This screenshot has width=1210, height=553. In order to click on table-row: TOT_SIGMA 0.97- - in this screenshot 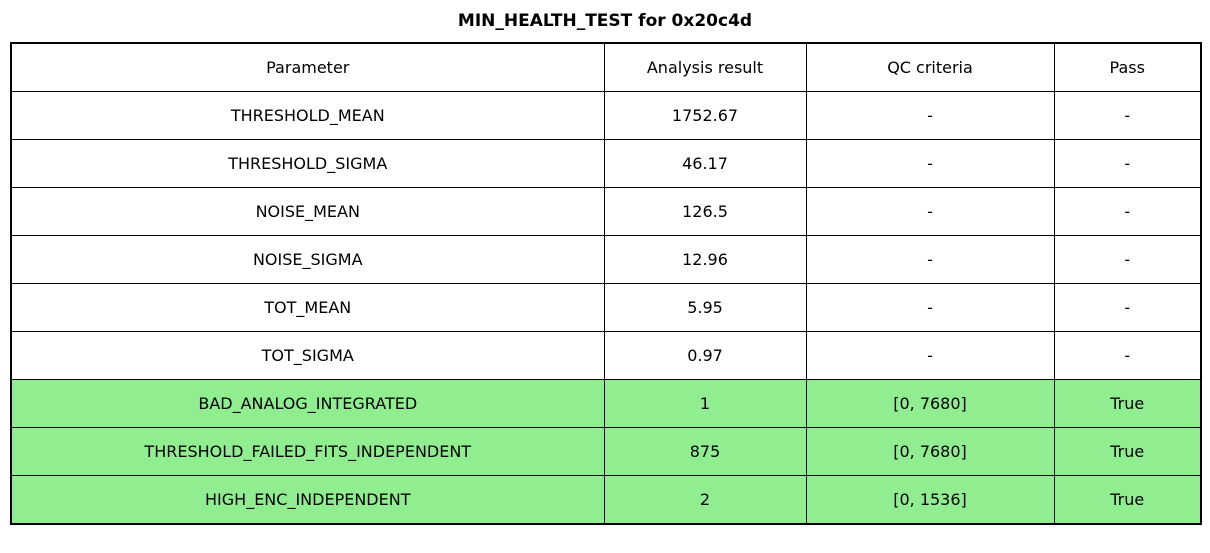, I will do `click(606, 355)`.